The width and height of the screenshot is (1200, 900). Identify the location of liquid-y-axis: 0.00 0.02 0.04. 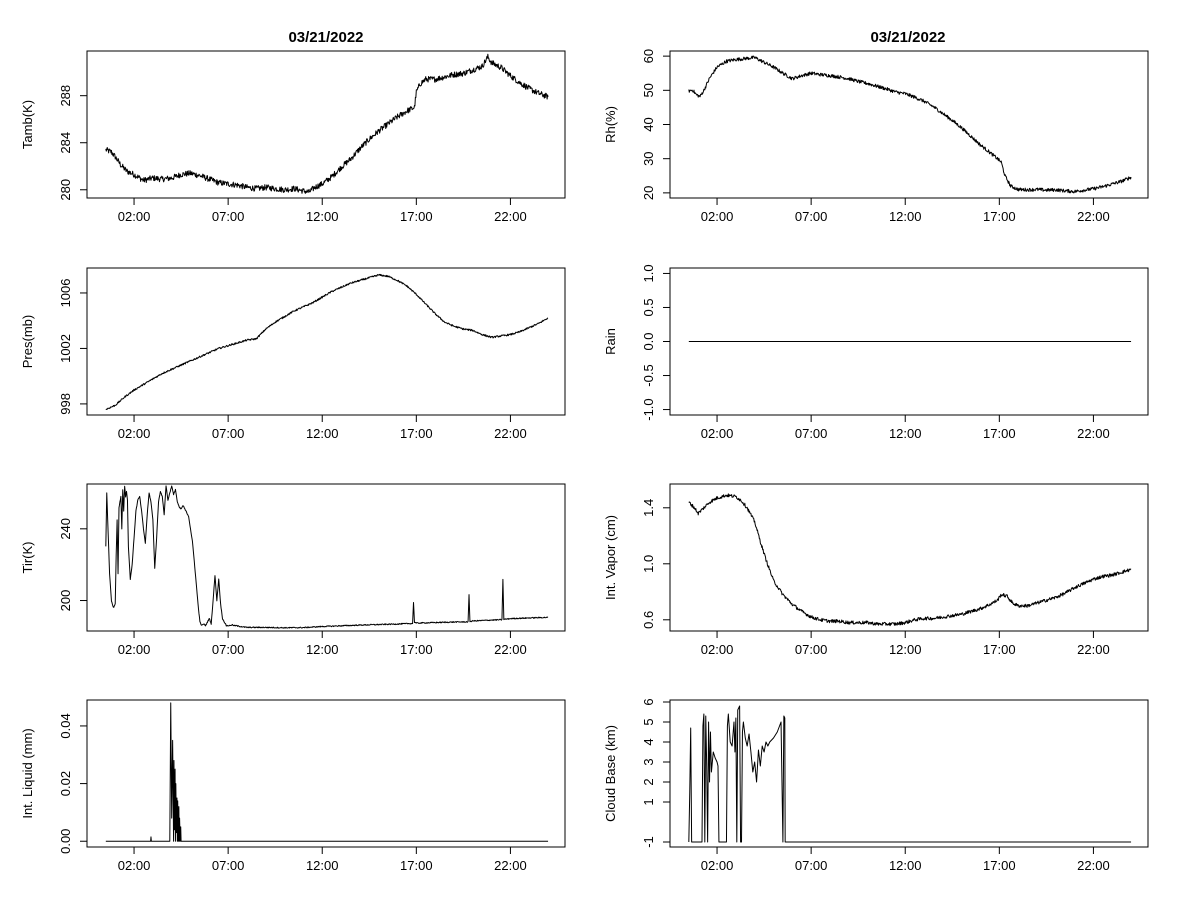
(73, 783).